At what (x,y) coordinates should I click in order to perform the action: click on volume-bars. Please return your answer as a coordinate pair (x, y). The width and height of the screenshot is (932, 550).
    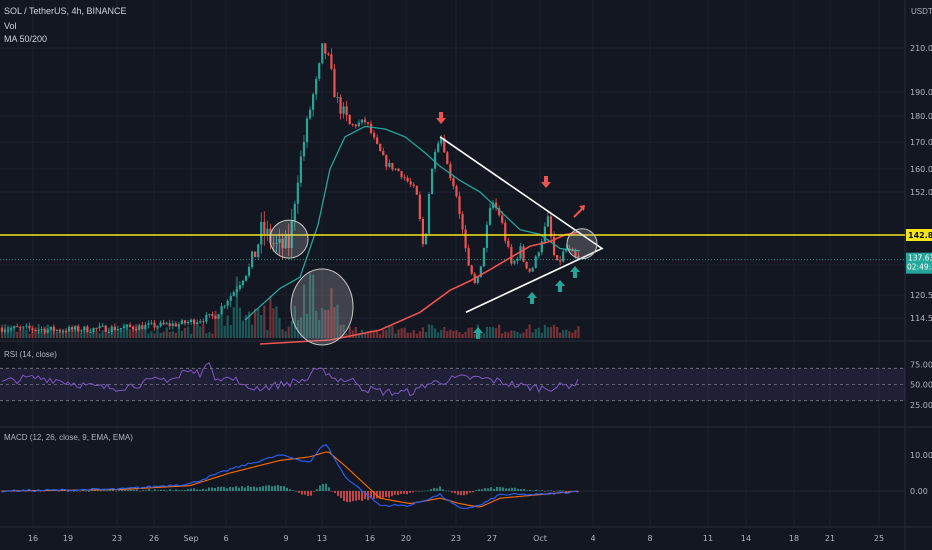
    Looking at the image, I should click on (290, 305).